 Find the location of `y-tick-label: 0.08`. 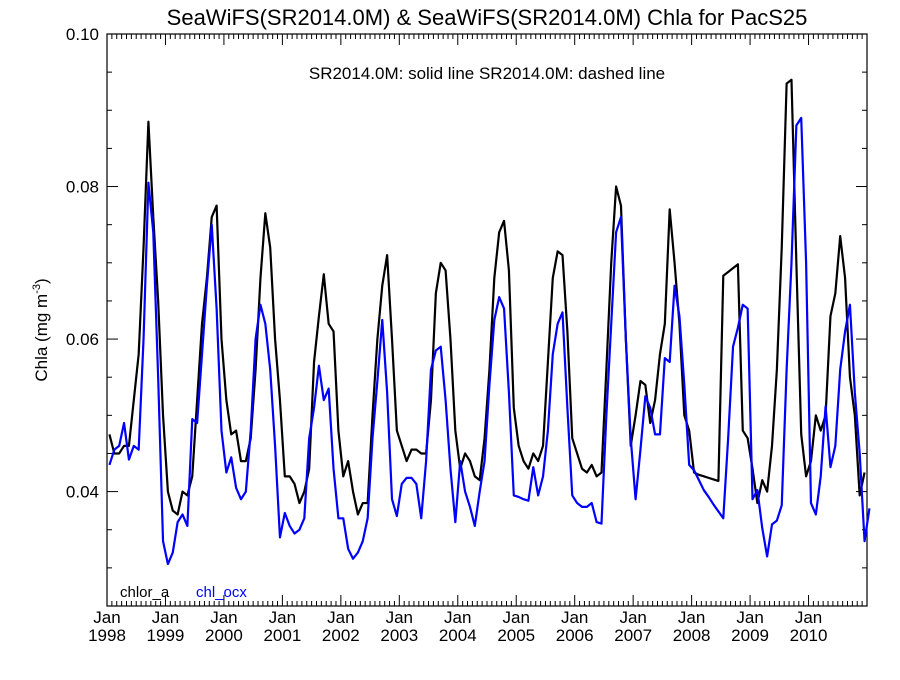

y-tick-label: 0.08 is located at coordinates (82, 187).